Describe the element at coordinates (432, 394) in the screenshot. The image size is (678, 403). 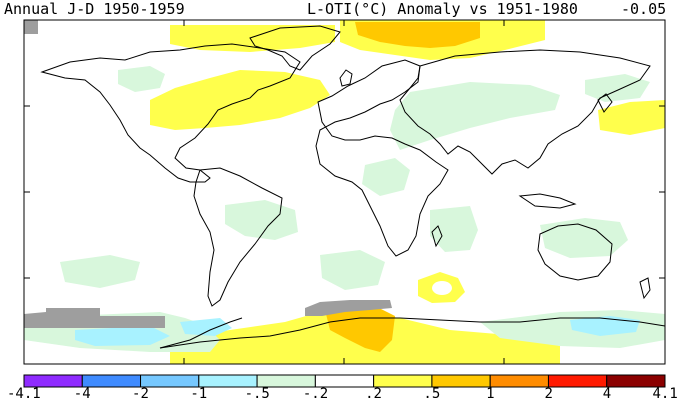
I see `legend-tick-label: .5` at that location.